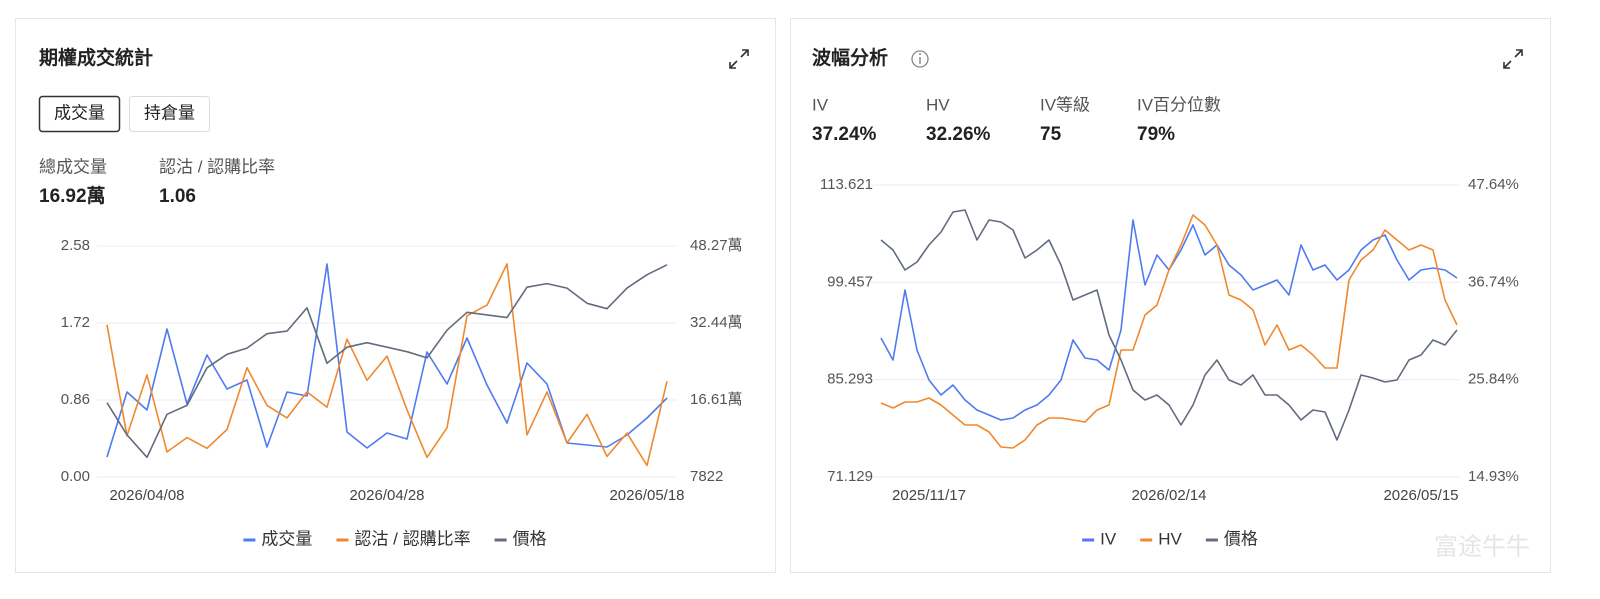 The width and height of the screenshot is (1600, 599). What do you see at coordinates (1065, 104) in the screenshot?
I see `stat-label: IV等級` at bounding box center [1065, 104].